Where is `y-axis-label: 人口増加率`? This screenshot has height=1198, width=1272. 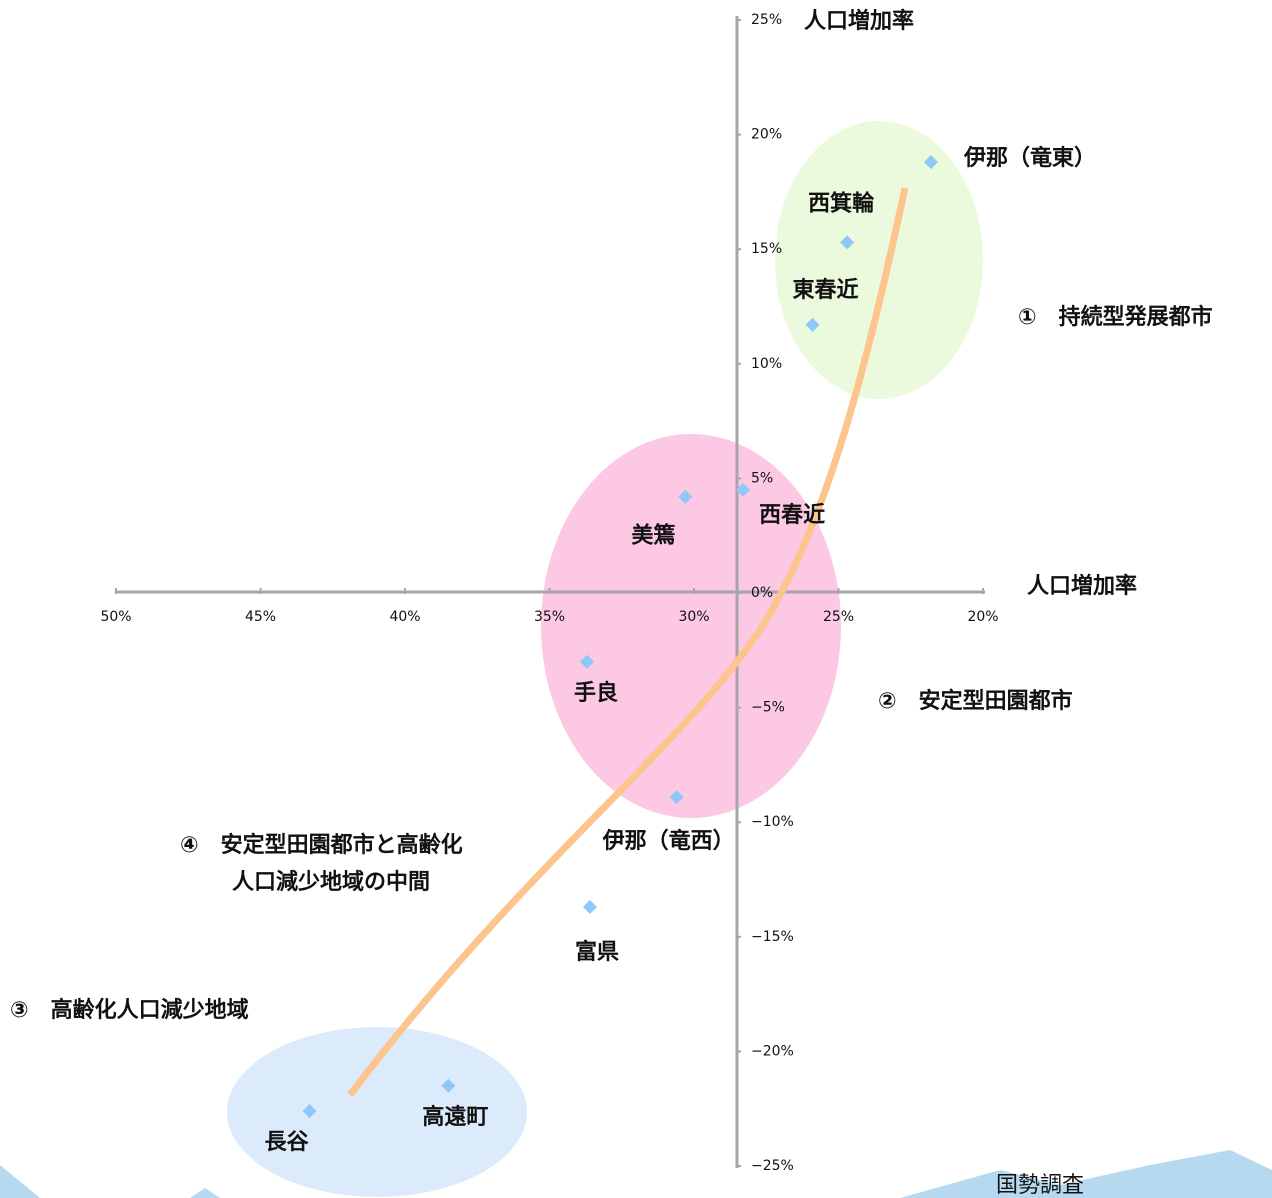
y-axis-label: 人口増加率 is located at coordinates (859, 21).